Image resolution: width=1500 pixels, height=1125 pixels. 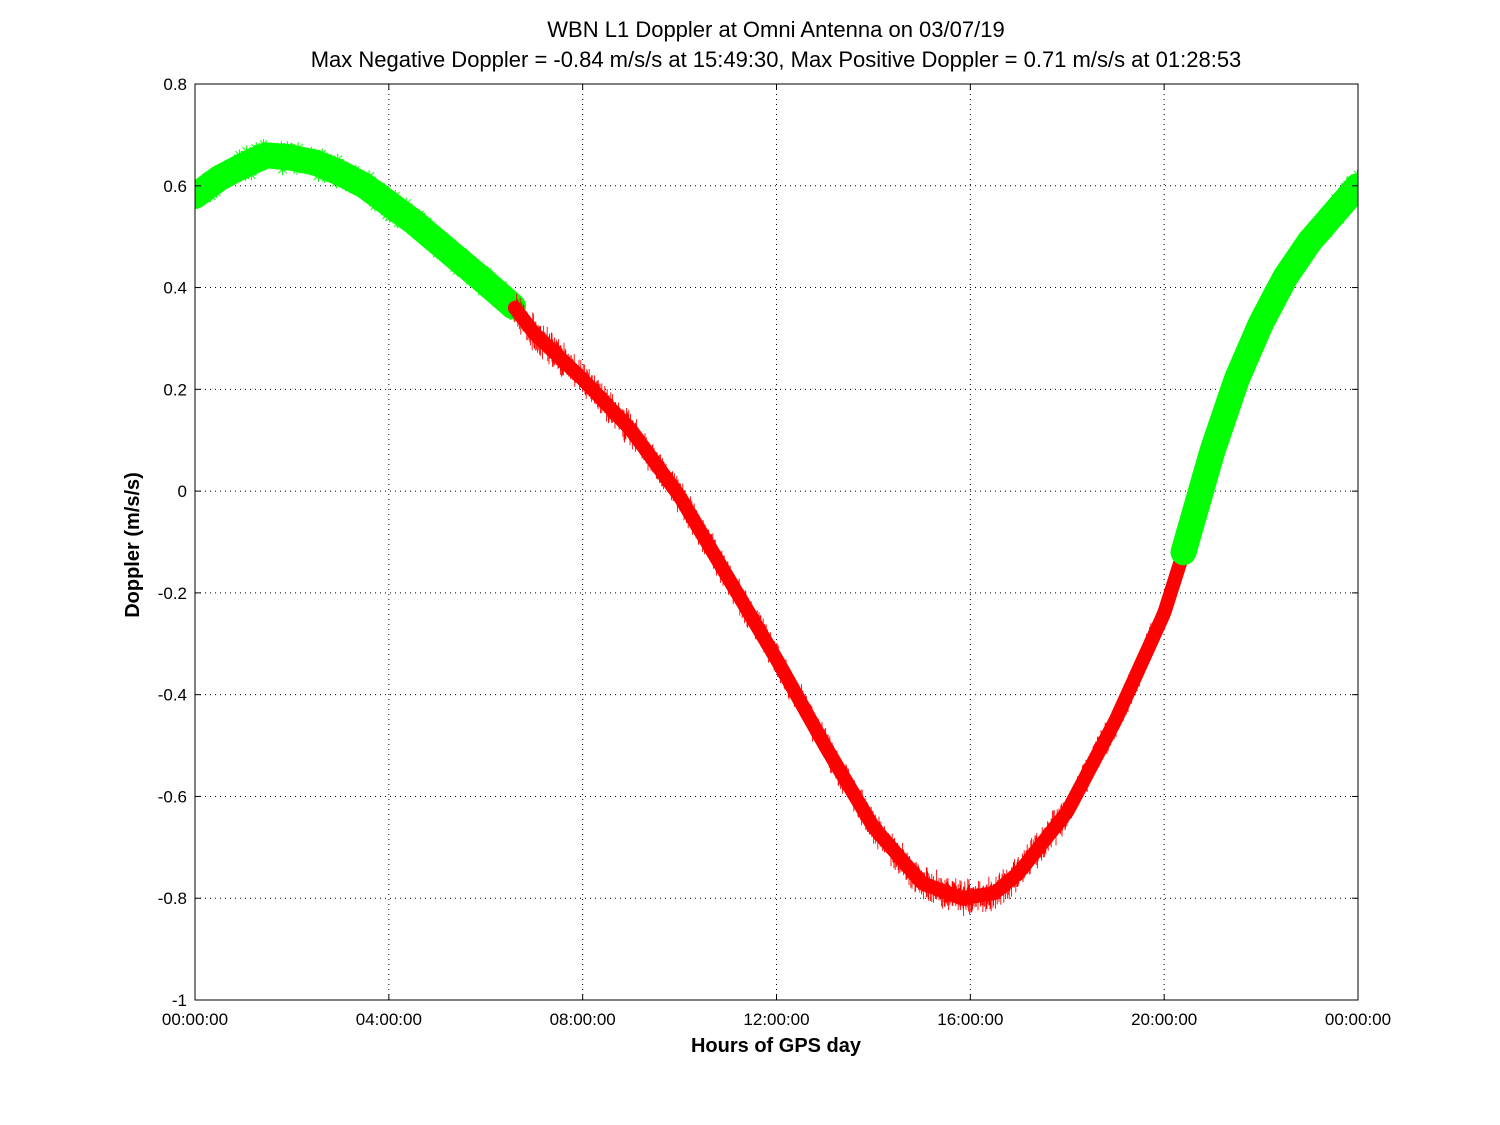 What do you see at coordinates (172, 898) in the screenshot?
I see `y-tick-label: -0.8` at bounding box center [172, 898].